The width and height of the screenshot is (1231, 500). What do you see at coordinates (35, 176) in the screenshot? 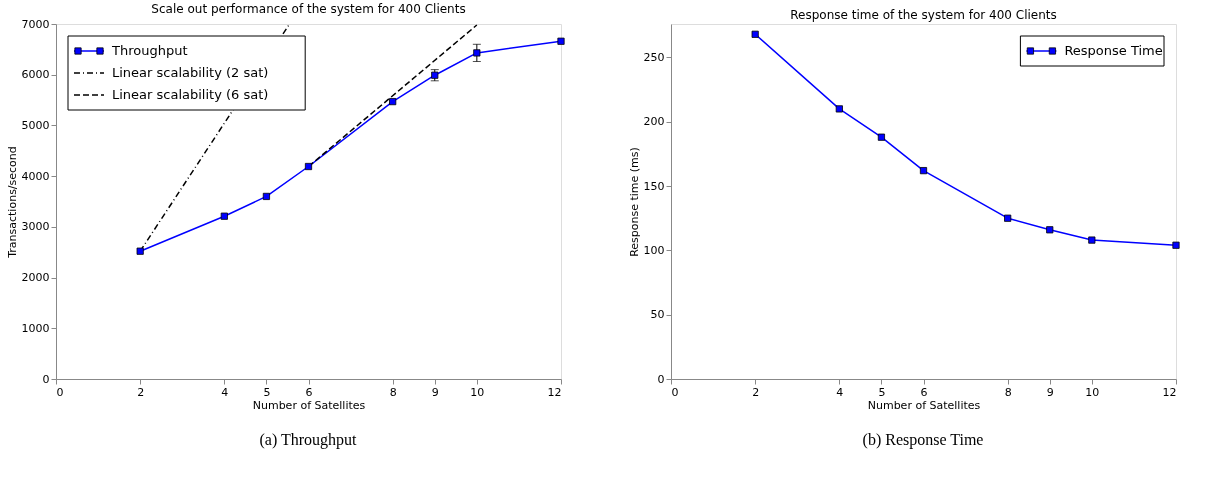
I see `y-tick-label: 4000` at bounding box center [35, 176].